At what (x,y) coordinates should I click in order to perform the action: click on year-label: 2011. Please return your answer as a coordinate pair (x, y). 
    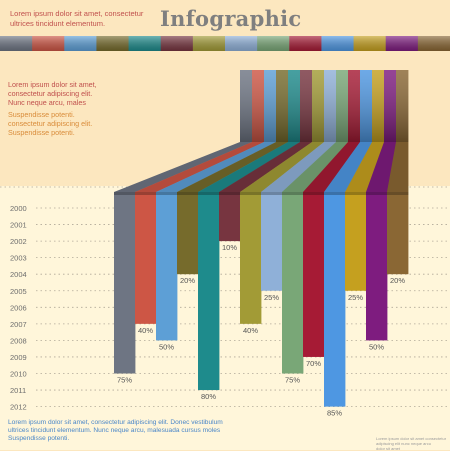
    Looking at the image, I should click on (18, 390).